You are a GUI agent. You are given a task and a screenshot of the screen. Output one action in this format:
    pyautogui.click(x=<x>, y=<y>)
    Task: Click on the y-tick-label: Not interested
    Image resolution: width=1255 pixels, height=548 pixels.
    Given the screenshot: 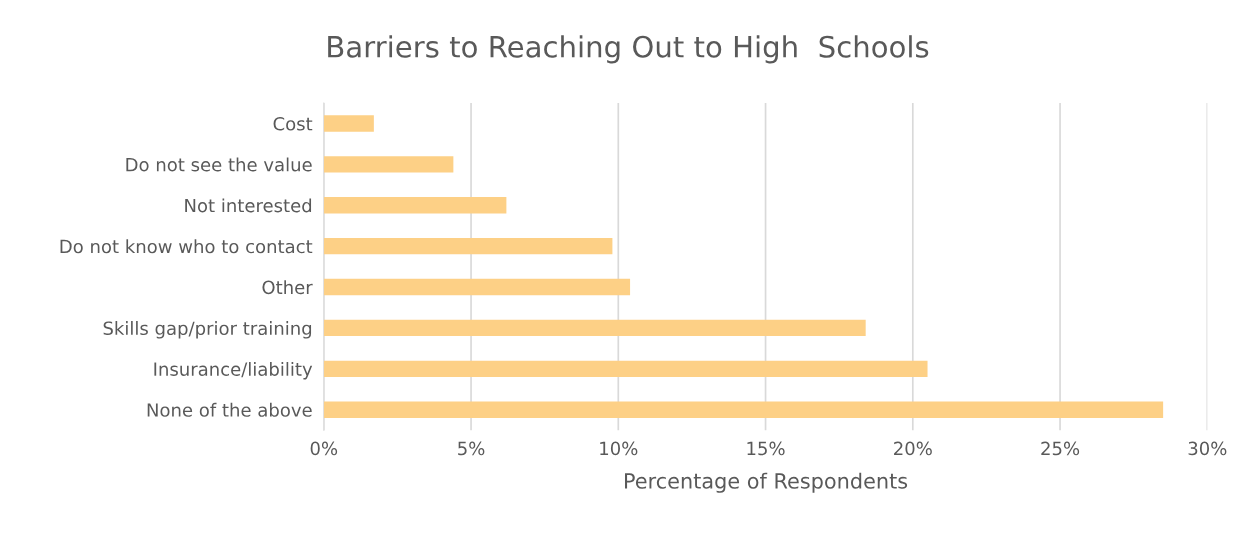 What is the action you would take?
    pyautogui.click(x=248, y=205)
    